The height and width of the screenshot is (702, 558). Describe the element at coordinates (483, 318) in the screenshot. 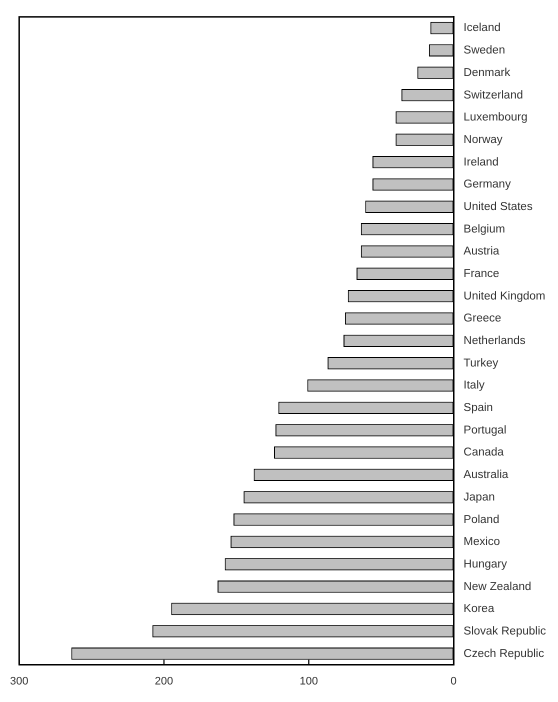

I see `y-tick-label: Greece` at that location.